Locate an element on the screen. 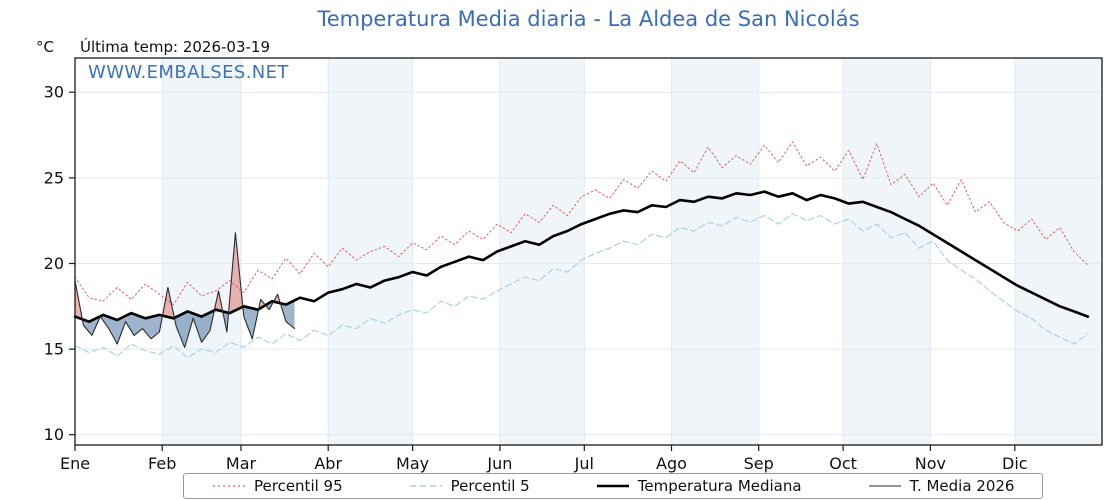 The height and width of the screenshot is (500, 1120). x-tick-label: Jun is located at coordinates (499, 463).